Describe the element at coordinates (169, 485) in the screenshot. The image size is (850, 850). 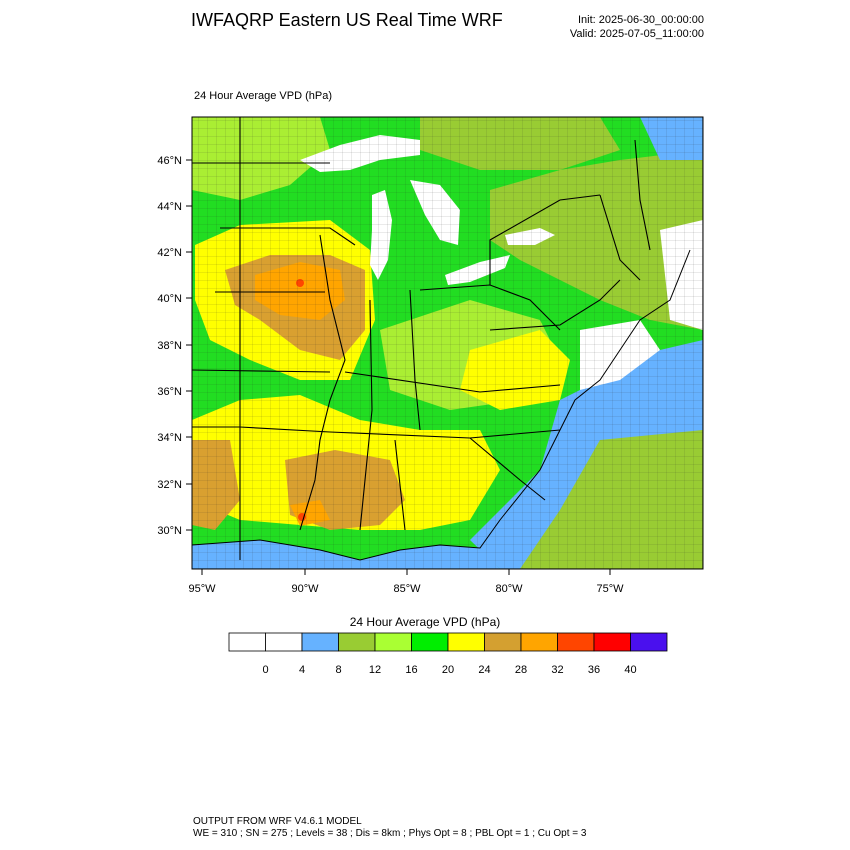
I see `lat-label-32n: 32°N` at that location.